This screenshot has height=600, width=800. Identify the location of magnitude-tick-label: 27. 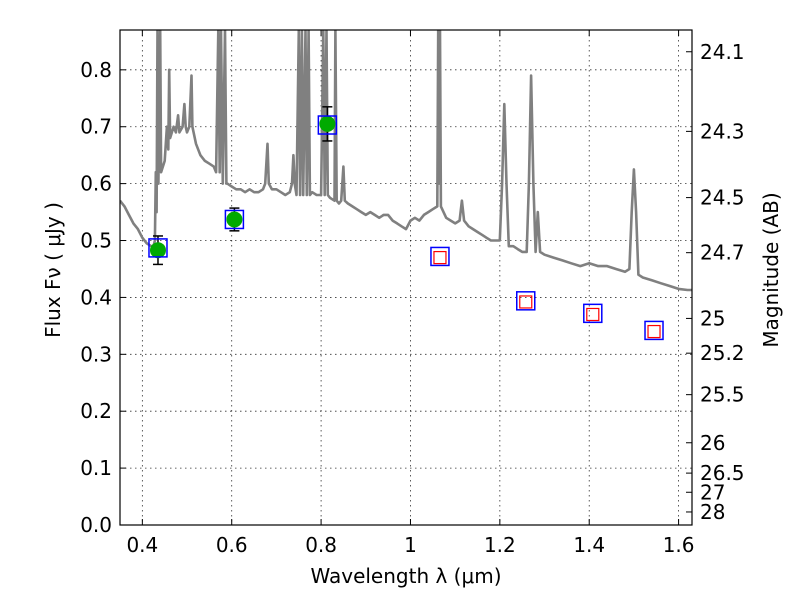
(712, 492).